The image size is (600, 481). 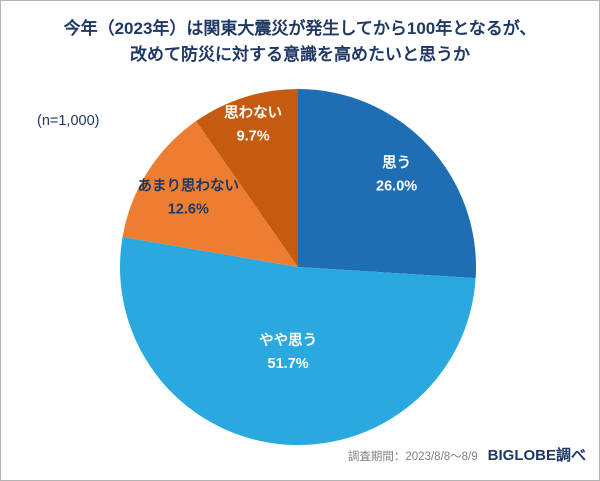 What do you see at coordinates (536, 455) in the screenshot?
I see `source-credit-label: BIGLOBE調べ` at bounding box center [536, 455].